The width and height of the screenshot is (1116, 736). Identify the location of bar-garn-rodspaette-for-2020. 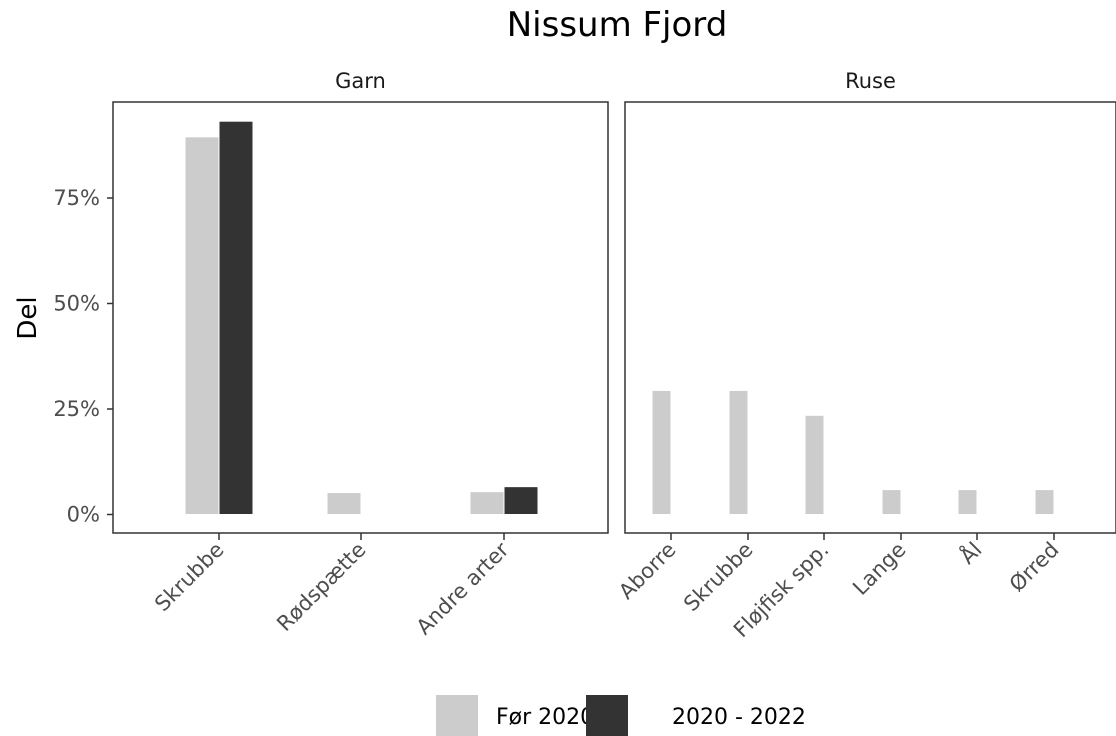
(344, 503).